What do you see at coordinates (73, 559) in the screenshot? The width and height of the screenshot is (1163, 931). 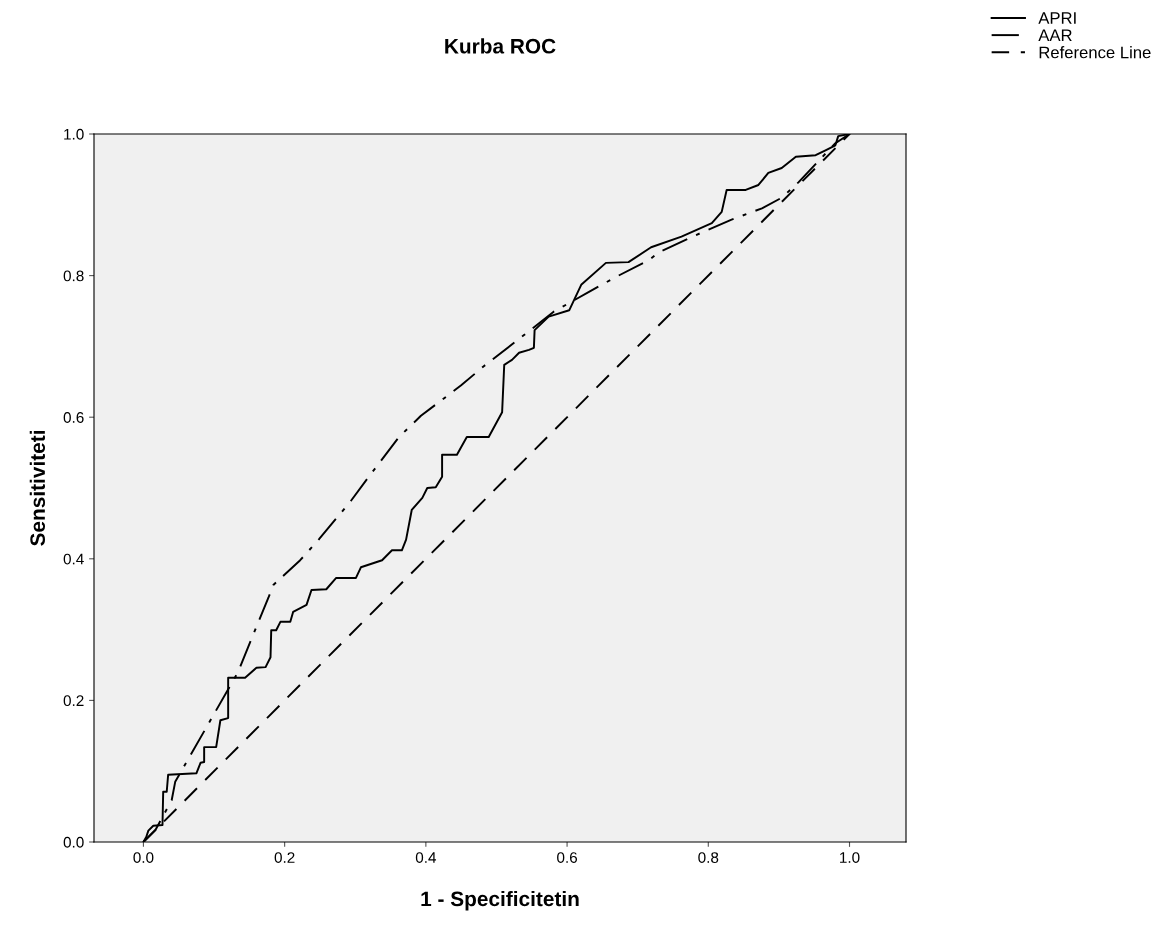 I see `y-tick-label: 0.4` at bounding box center [73, 559].